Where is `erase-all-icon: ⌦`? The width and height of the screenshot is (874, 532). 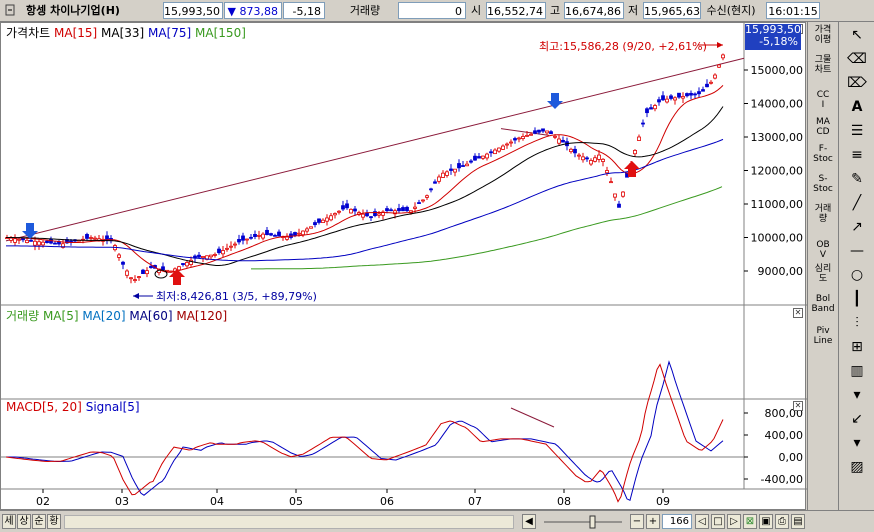 erase-all-icon: ⌦ is located at coordinates (857, 83).